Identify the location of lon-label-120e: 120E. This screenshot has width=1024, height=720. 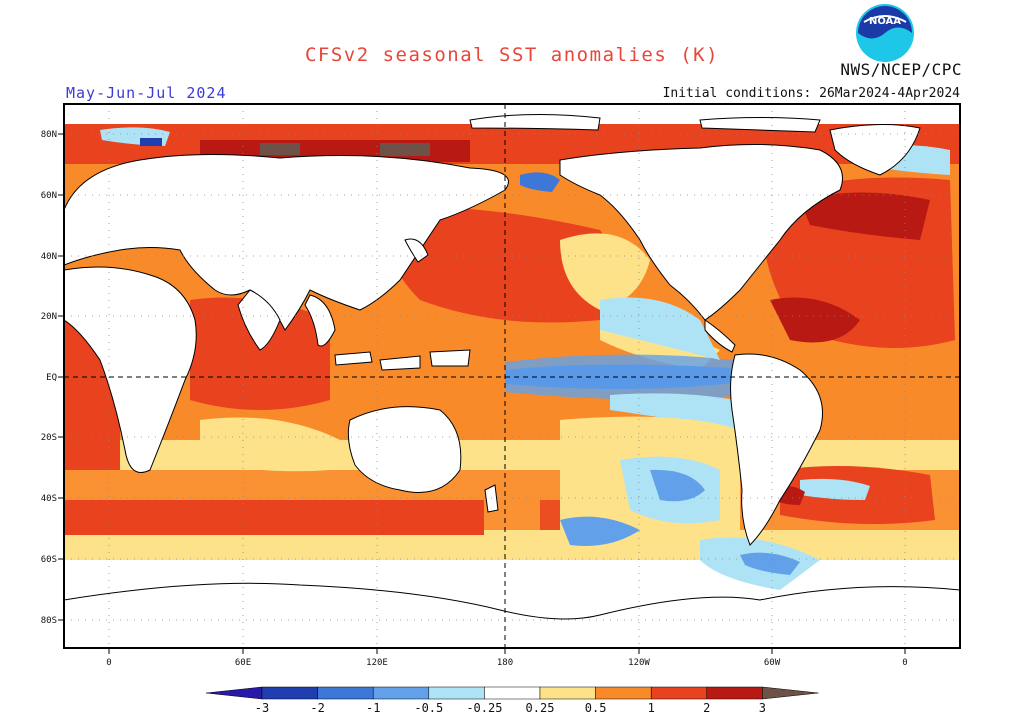
(377, 663).